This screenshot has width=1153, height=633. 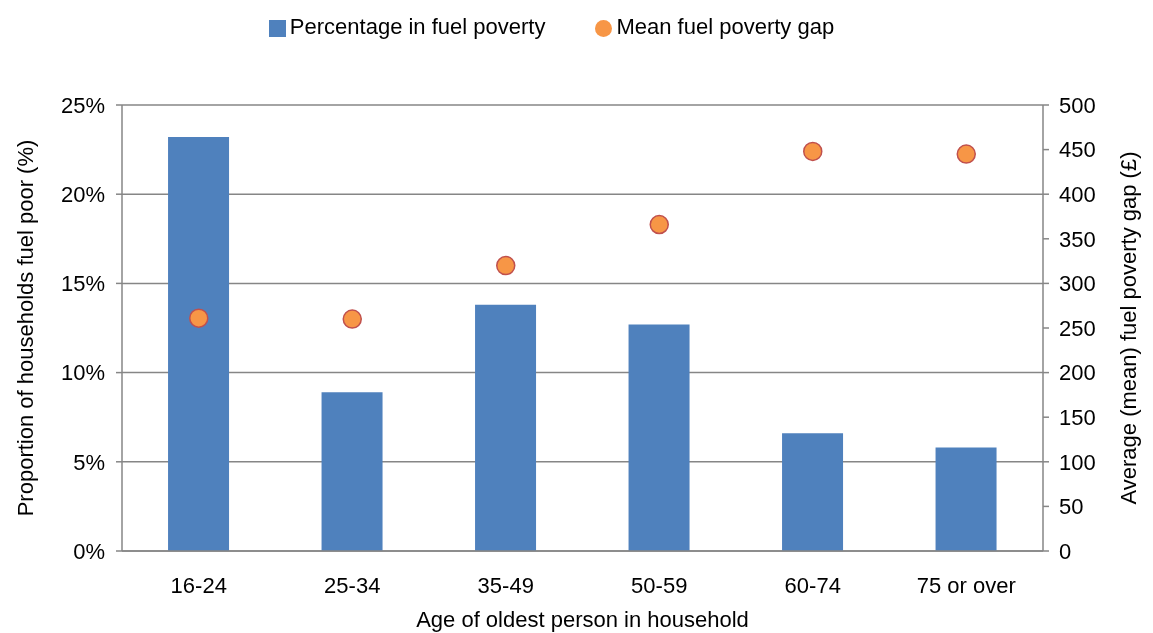 What do you see at coordinates (582, 619) in the screenshot?
I see `x-axis-title: Age of oldest person in household` at bounding box center [582, 619].